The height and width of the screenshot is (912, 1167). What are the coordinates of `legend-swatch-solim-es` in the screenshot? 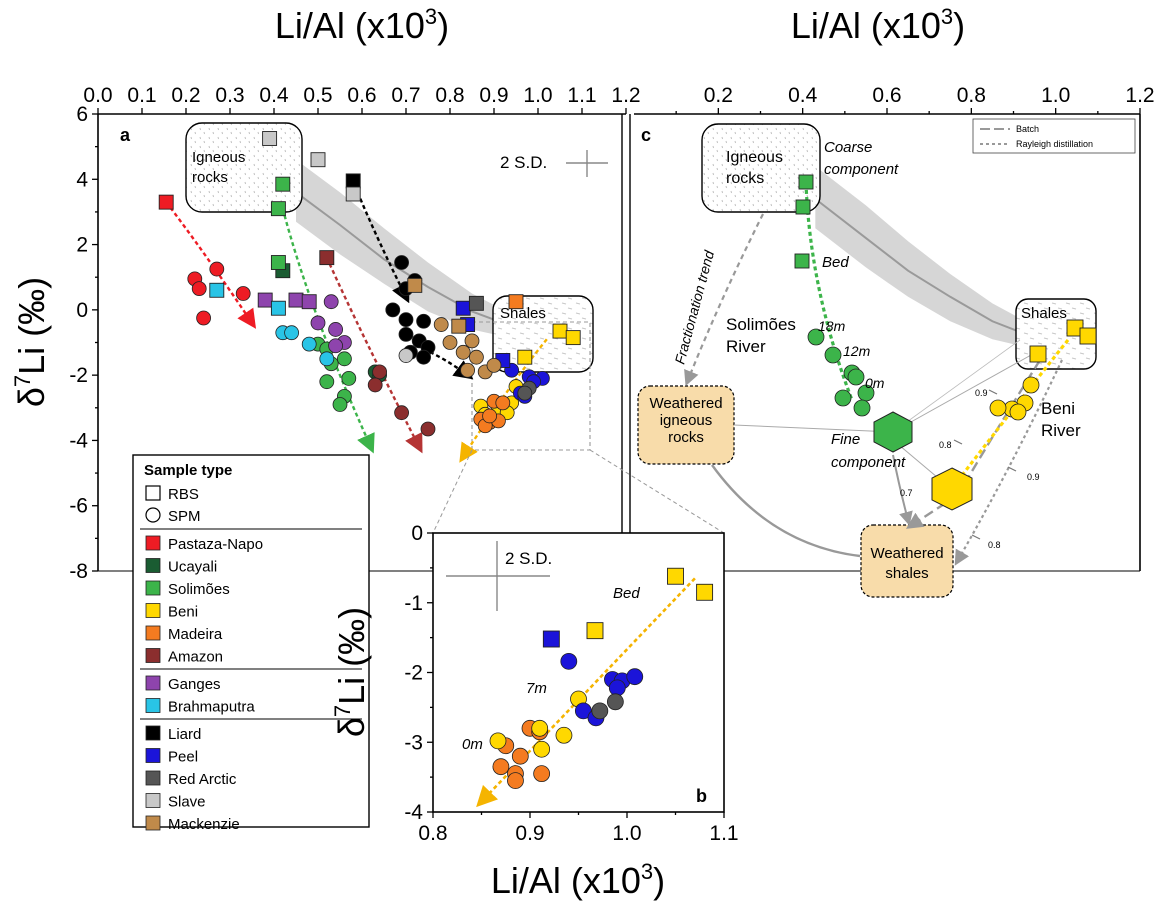 It's located at (153, 588).